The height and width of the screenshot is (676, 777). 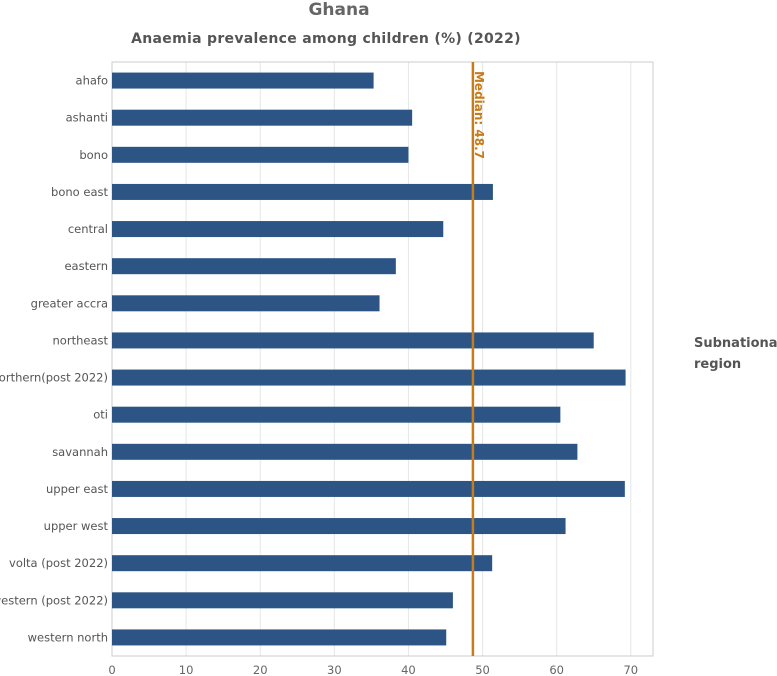 What do you see at coordinates (482, 669) in the screenshot?
I see `x-tick-label: 50` at bounding box center [482, 669].